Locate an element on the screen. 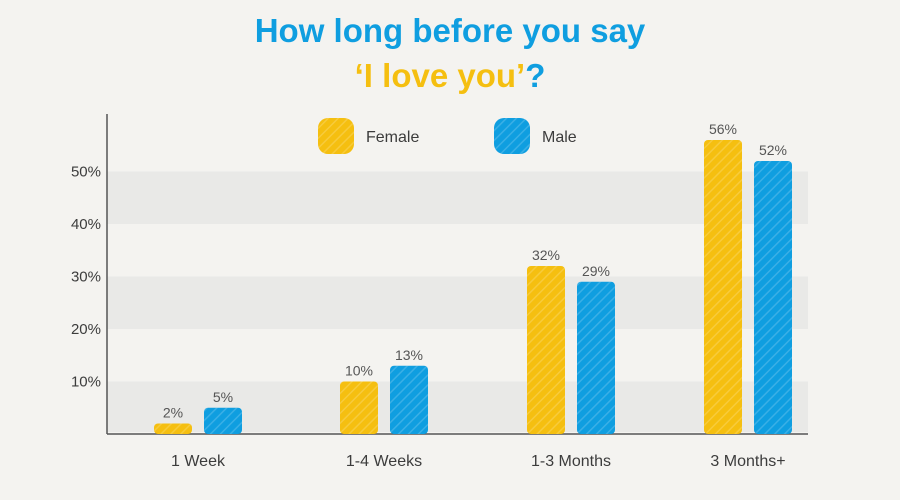  bar-value-label: 2% is located at coordinates (173, 413).